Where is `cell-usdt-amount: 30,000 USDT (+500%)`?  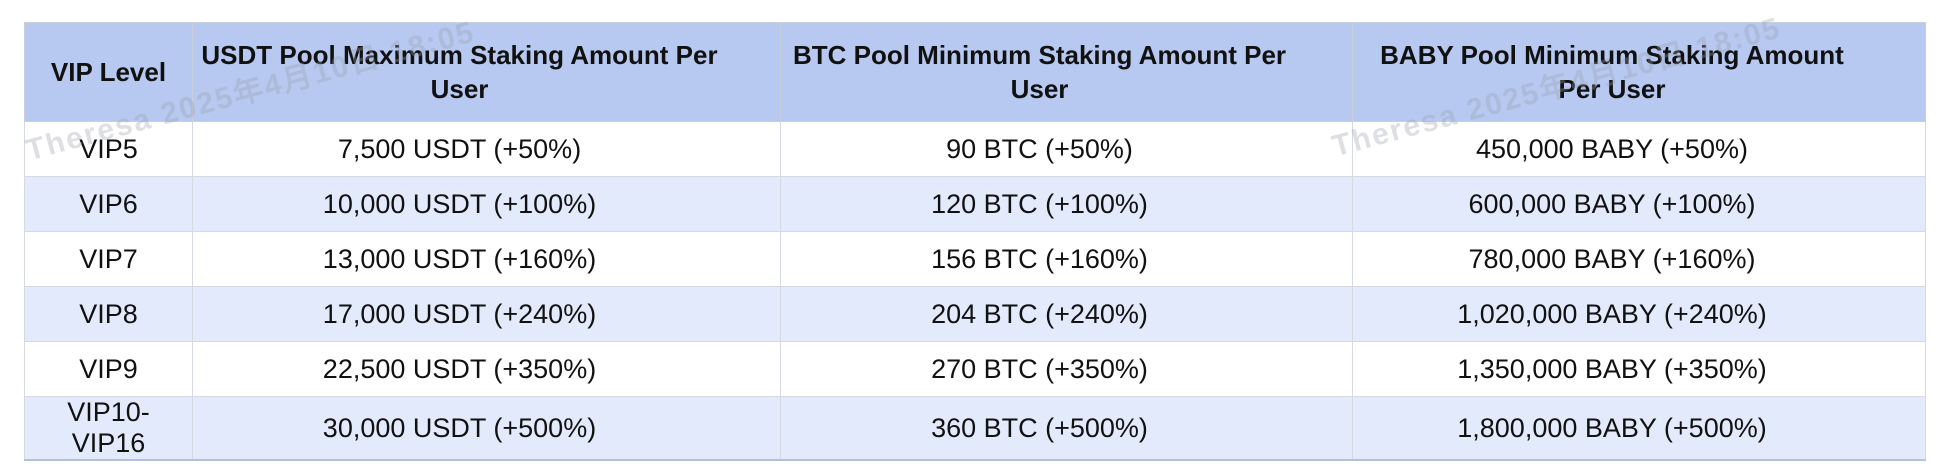
cell-usdt-amount: 30,000 USDT (+500%) is located at coordinates (486, 428).